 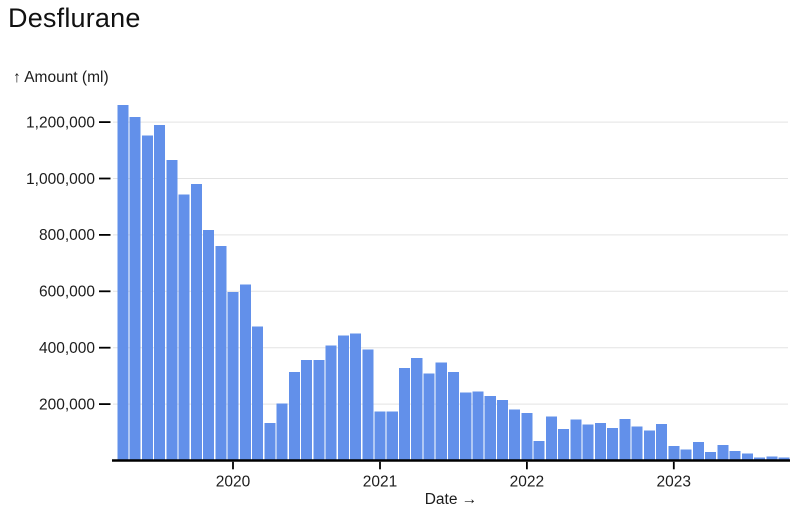 I want to click on y-tick-label: 200,000, so click(x=67, y=404).